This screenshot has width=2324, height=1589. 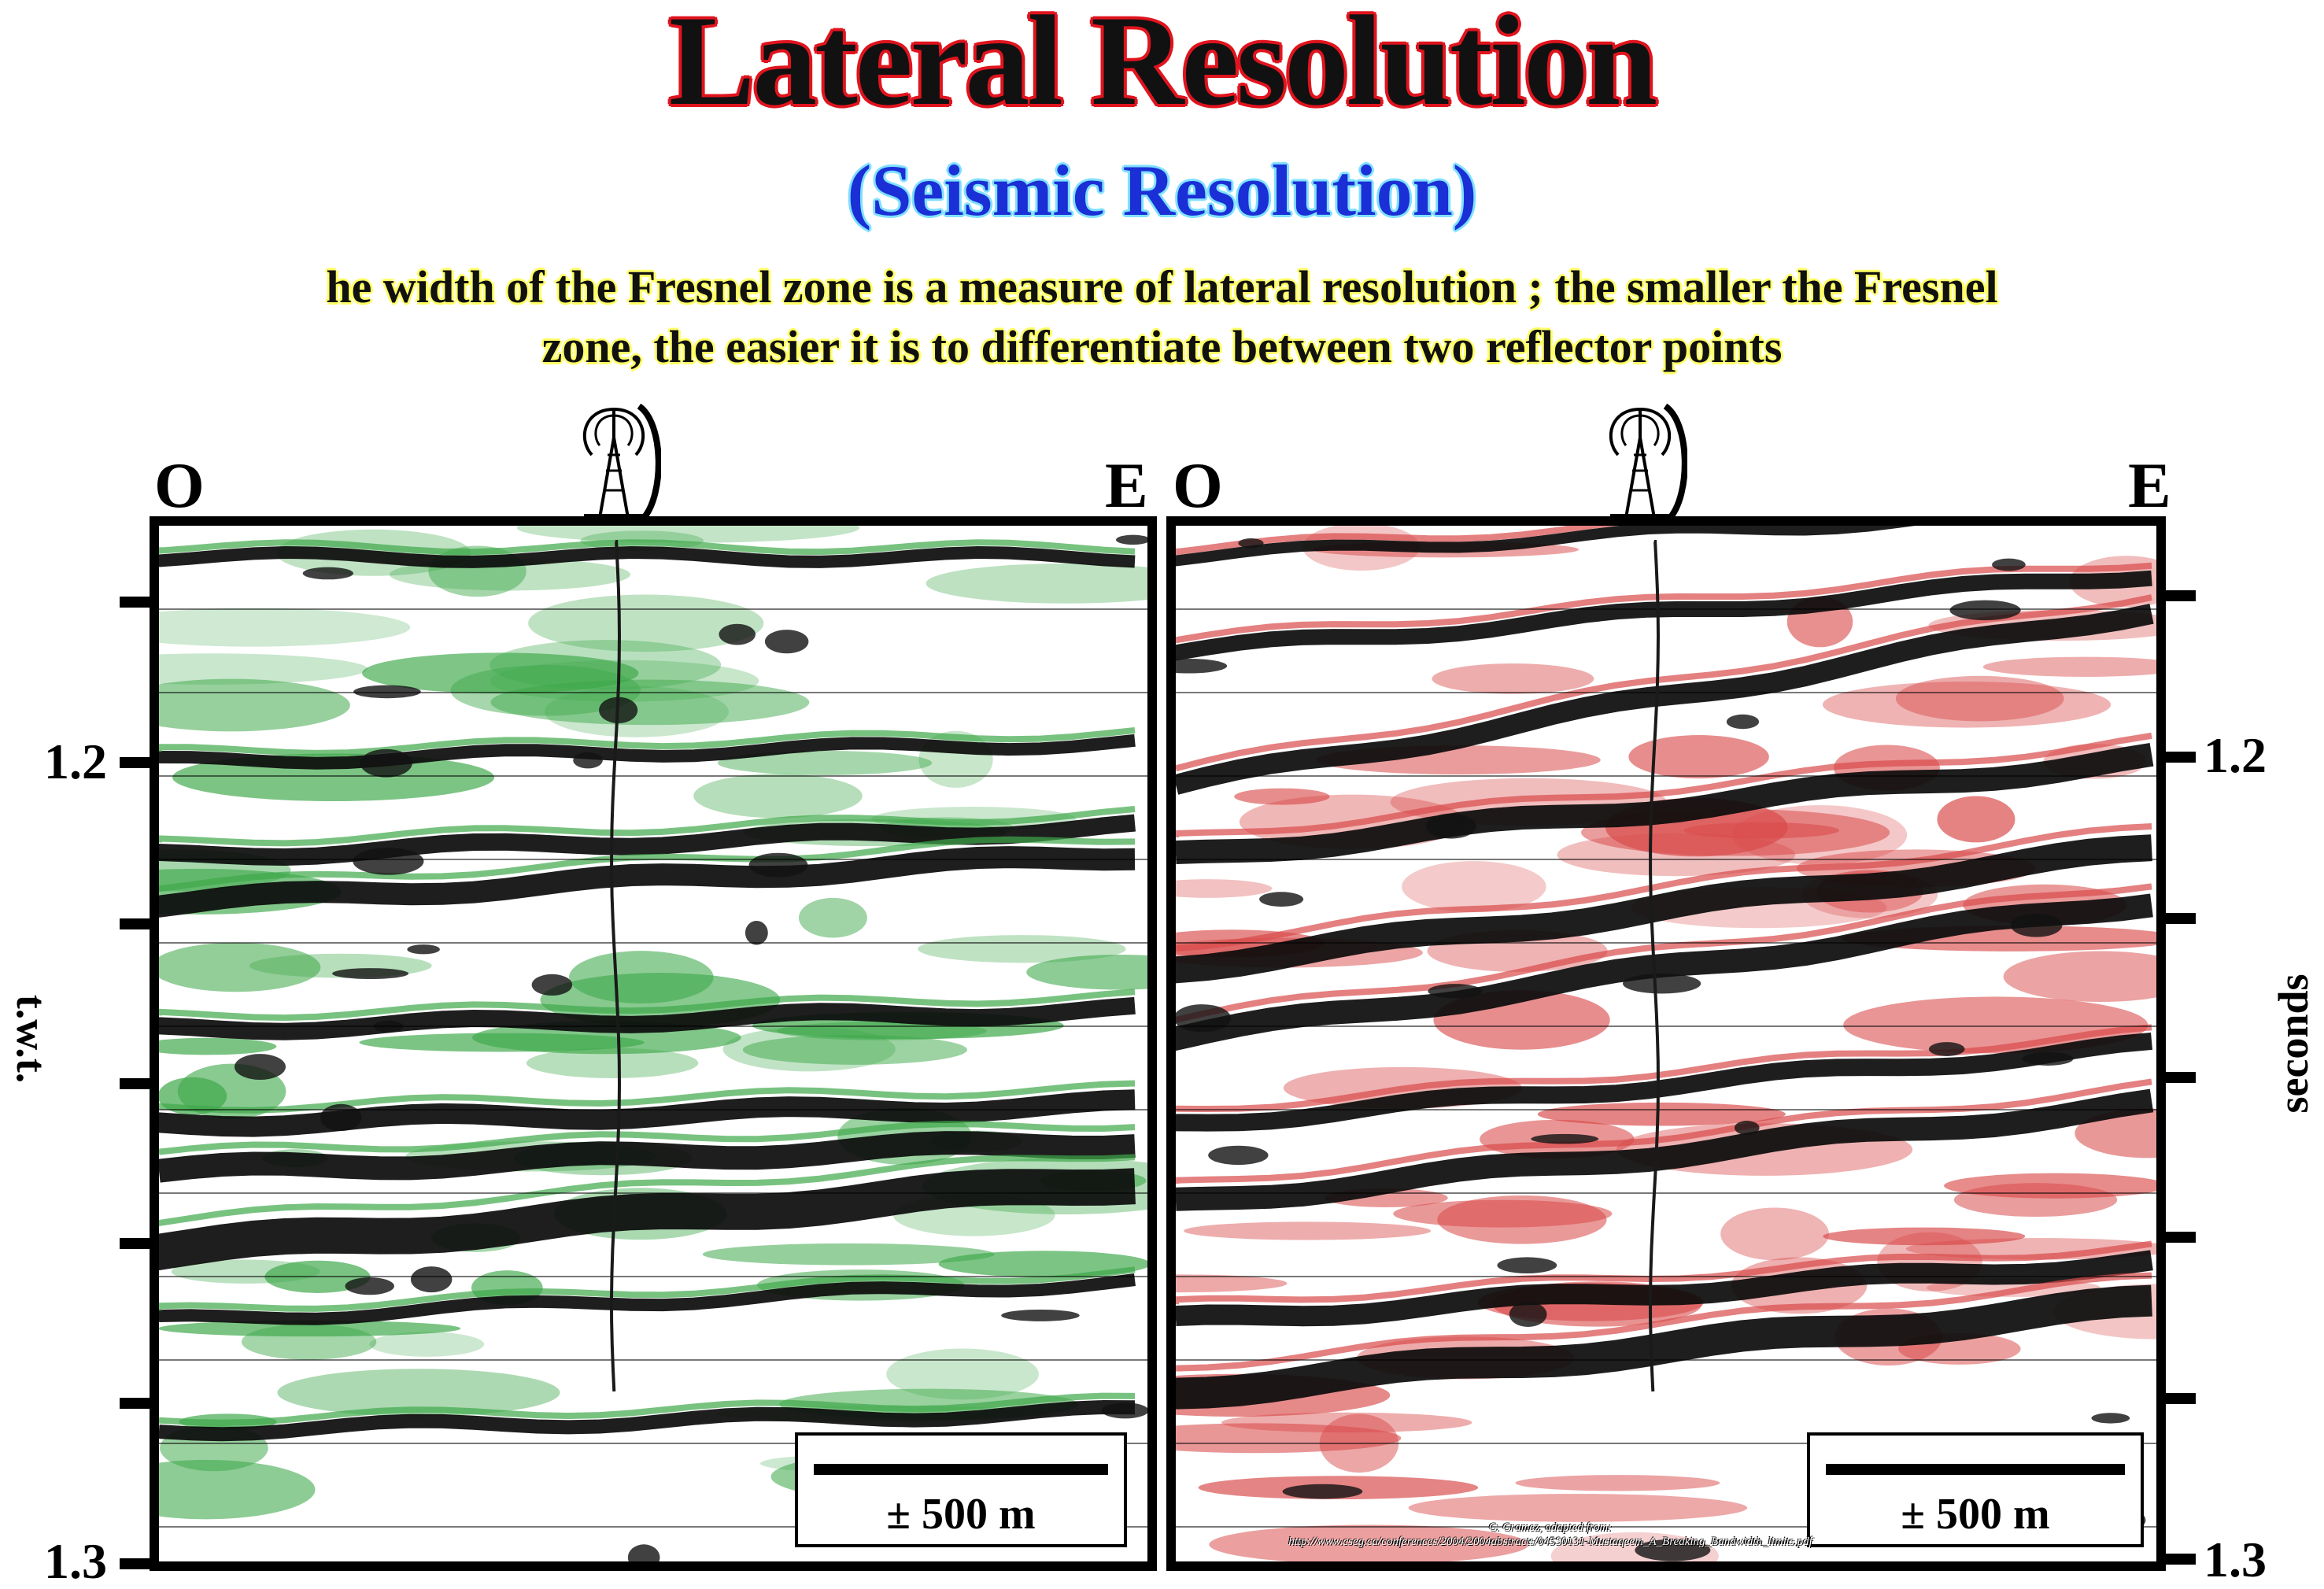 What do you see at coordinates (1975, 1514) in the screenshot?
I see `right-scale-label: ± 500 m` at bounding box center [1975, 1514].